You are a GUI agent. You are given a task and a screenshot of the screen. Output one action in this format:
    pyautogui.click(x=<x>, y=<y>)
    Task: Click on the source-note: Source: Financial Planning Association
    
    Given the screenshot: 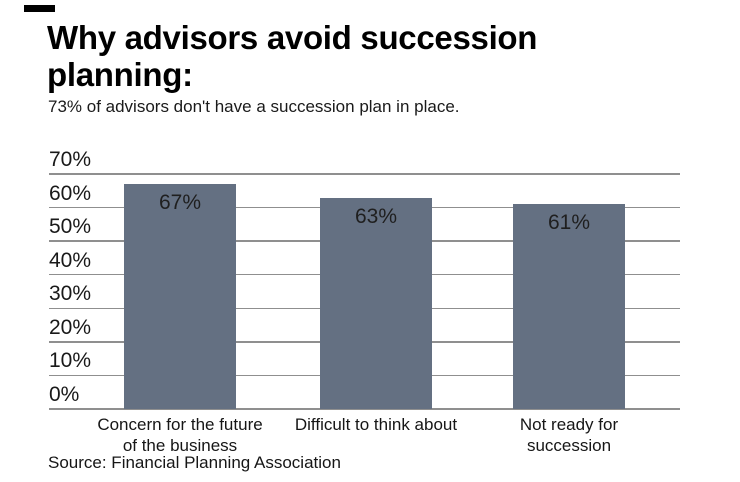 What is the action you would take?
    pyautogui.click(x=194, y=462)
    